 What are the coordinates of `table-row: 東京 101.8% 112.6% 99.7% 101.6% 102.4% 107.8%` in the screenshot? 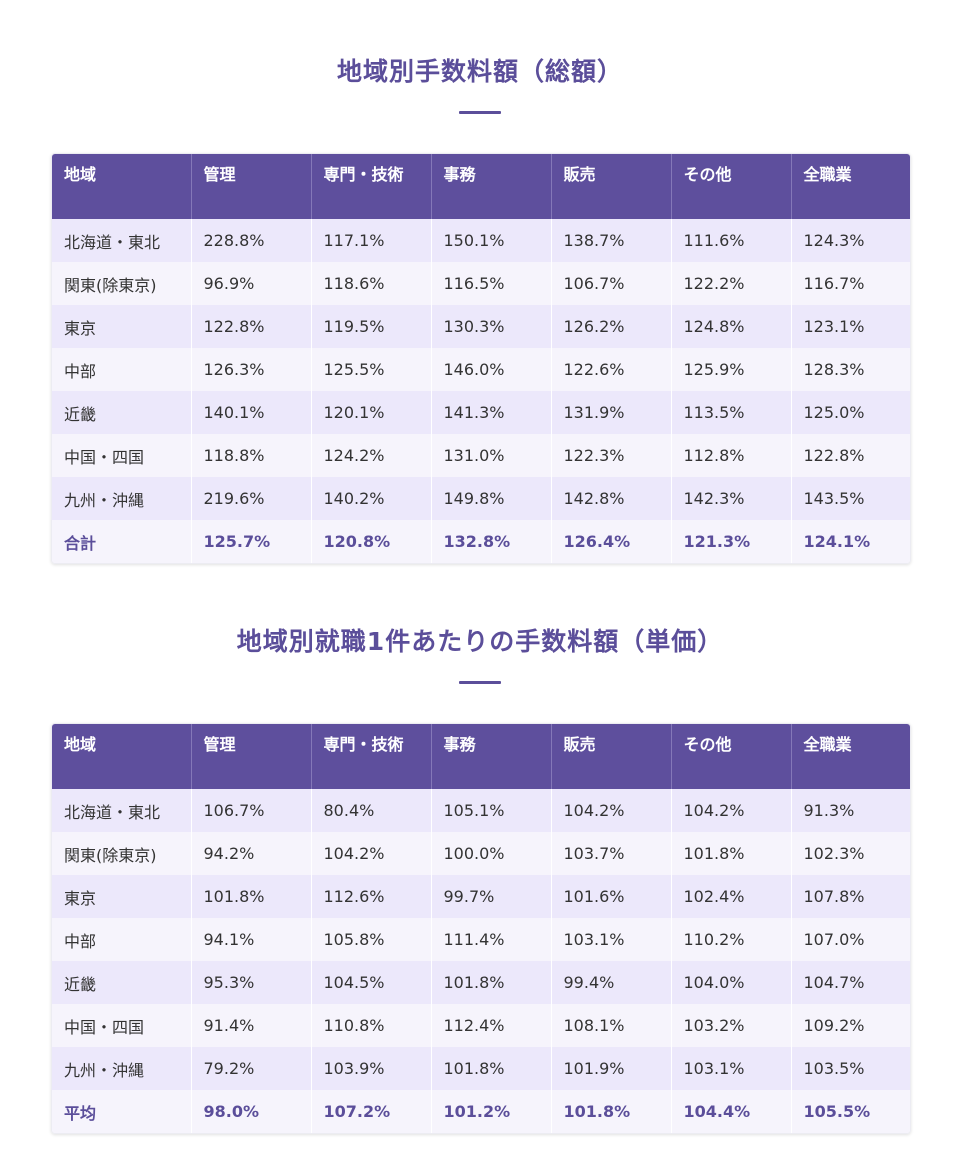 It's located at (481, 896).